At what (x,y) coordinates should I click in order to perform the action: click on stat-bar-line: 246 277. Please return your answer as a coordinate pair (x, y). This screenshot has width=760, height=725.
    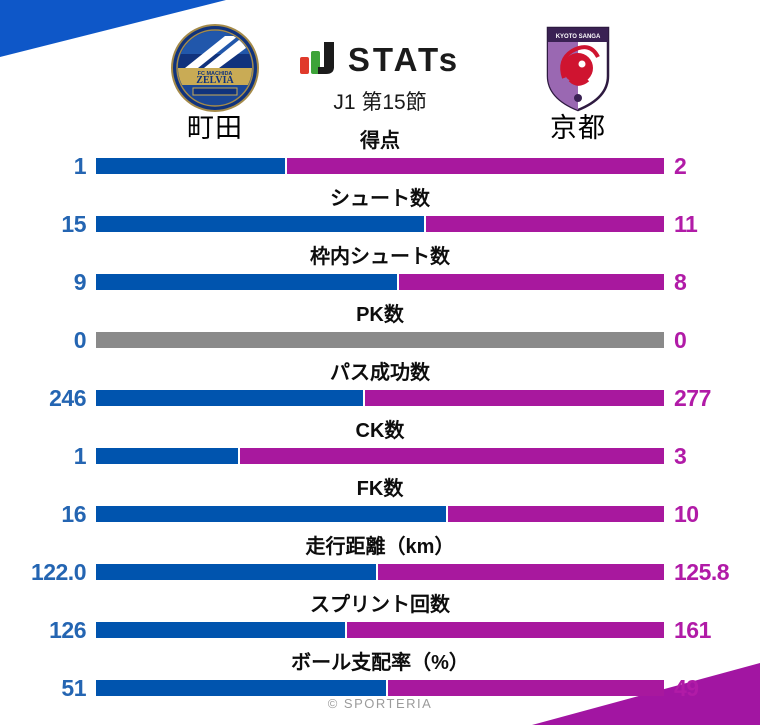
    Looking at the image, I should click on (380, 398).